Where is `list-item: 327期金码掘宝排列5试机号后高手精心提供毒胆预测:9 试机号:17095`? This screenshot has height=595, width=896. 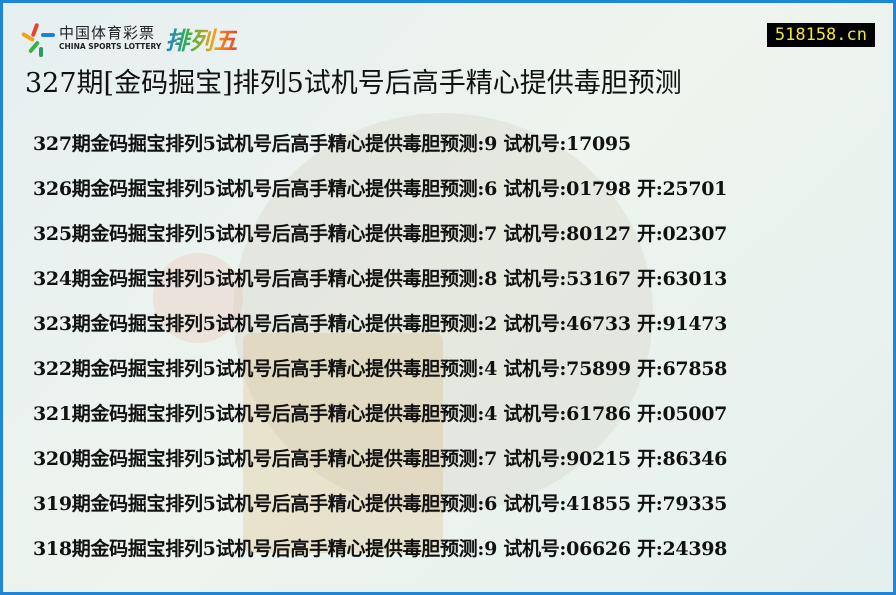
list-item: 327期金码掘宝排列5试机号后高手精心提供毒胆预测:9 试机号:17095 is located at coordinates (332, 144).